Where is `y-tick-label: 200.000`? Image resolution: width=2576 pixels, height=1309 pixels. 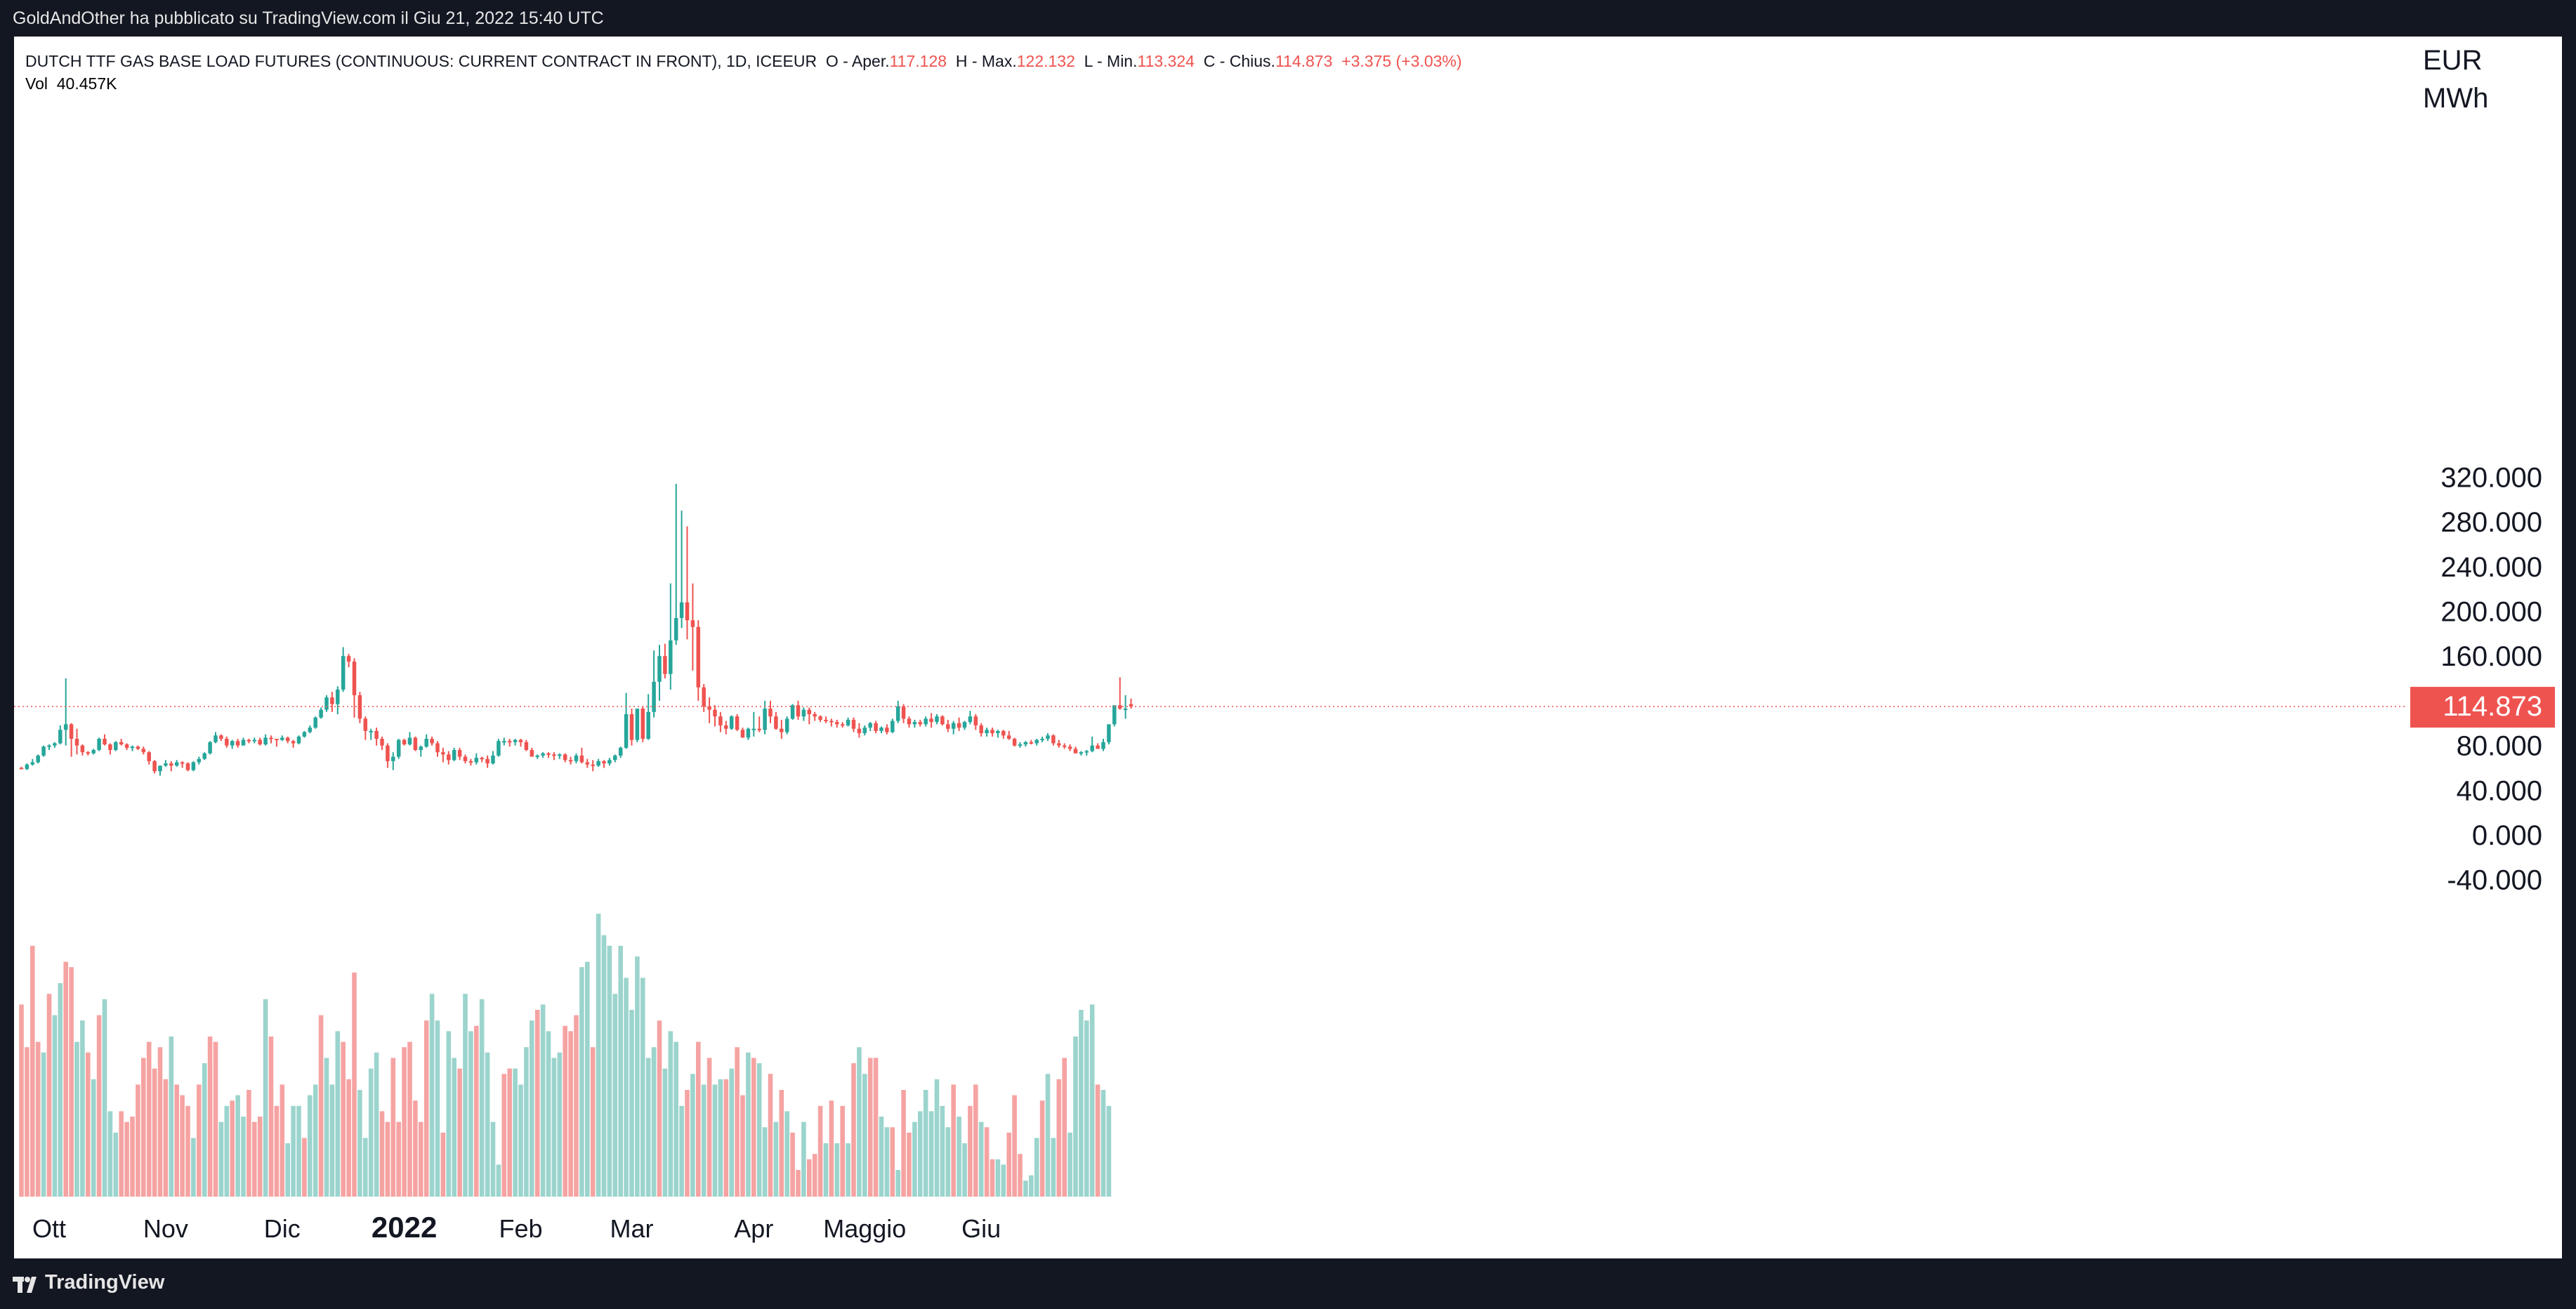
y-tick-label: 200.000 is located at coordinates (2491, 612).